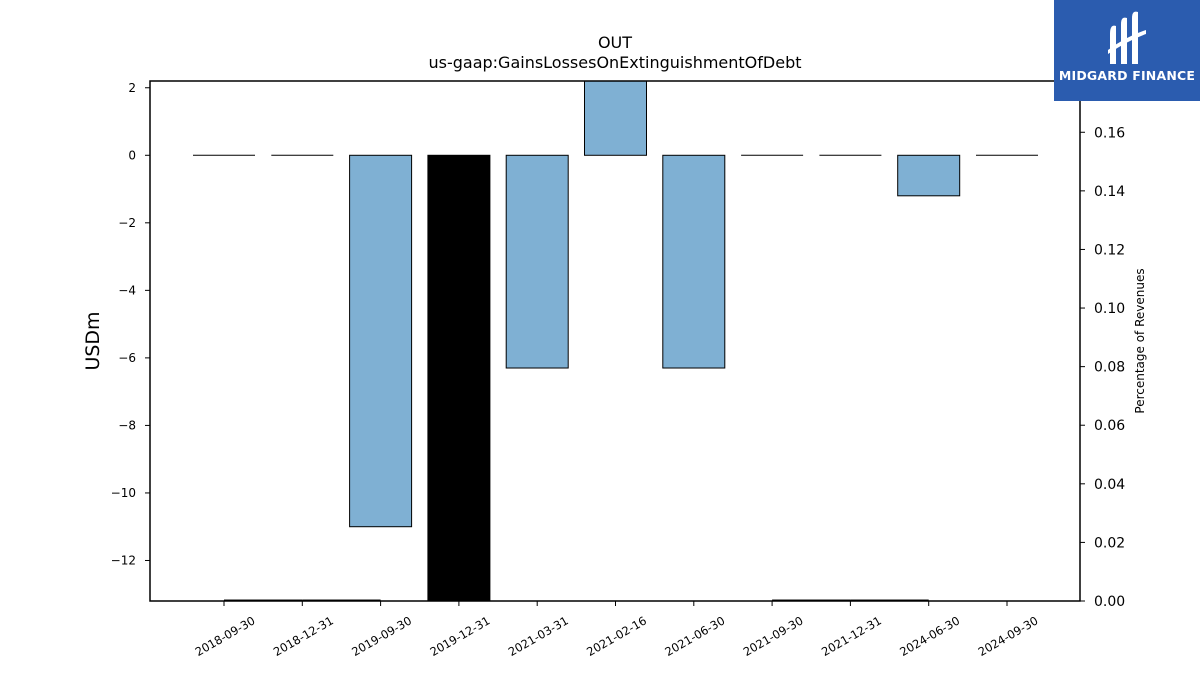 The height and width of the screenshot is (675, 1200). I want to click on y-tick-label: 2, so click(132, 88).